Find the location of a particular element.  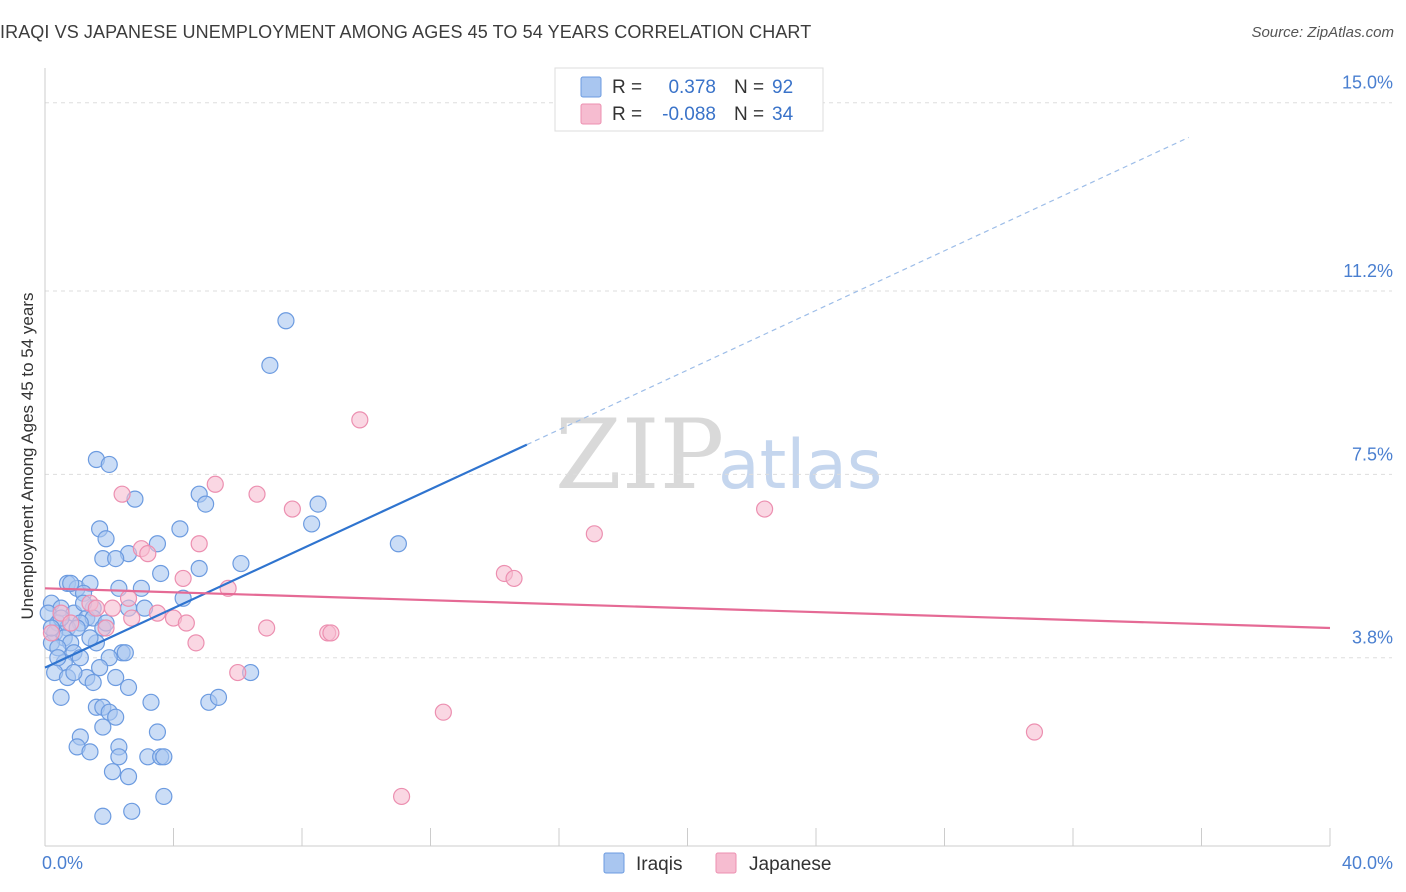

japanese-trend-line is located at coordinates (687, 608).